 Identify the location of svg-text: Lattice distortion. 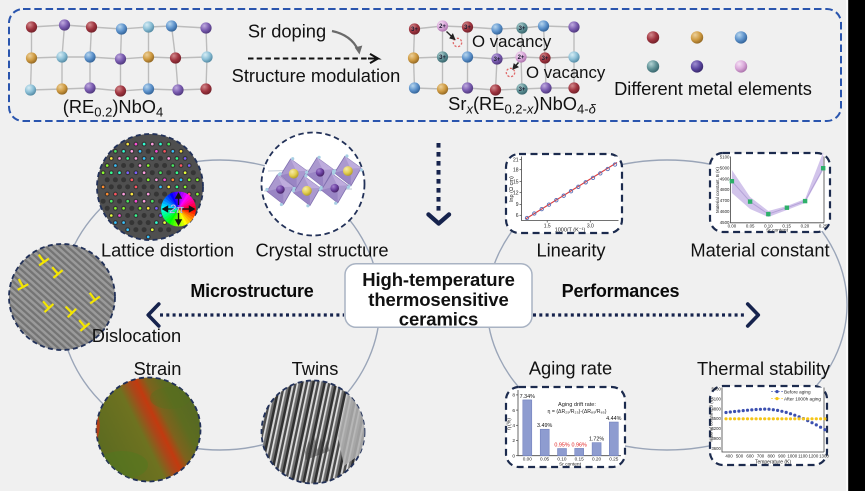
(167, 250).